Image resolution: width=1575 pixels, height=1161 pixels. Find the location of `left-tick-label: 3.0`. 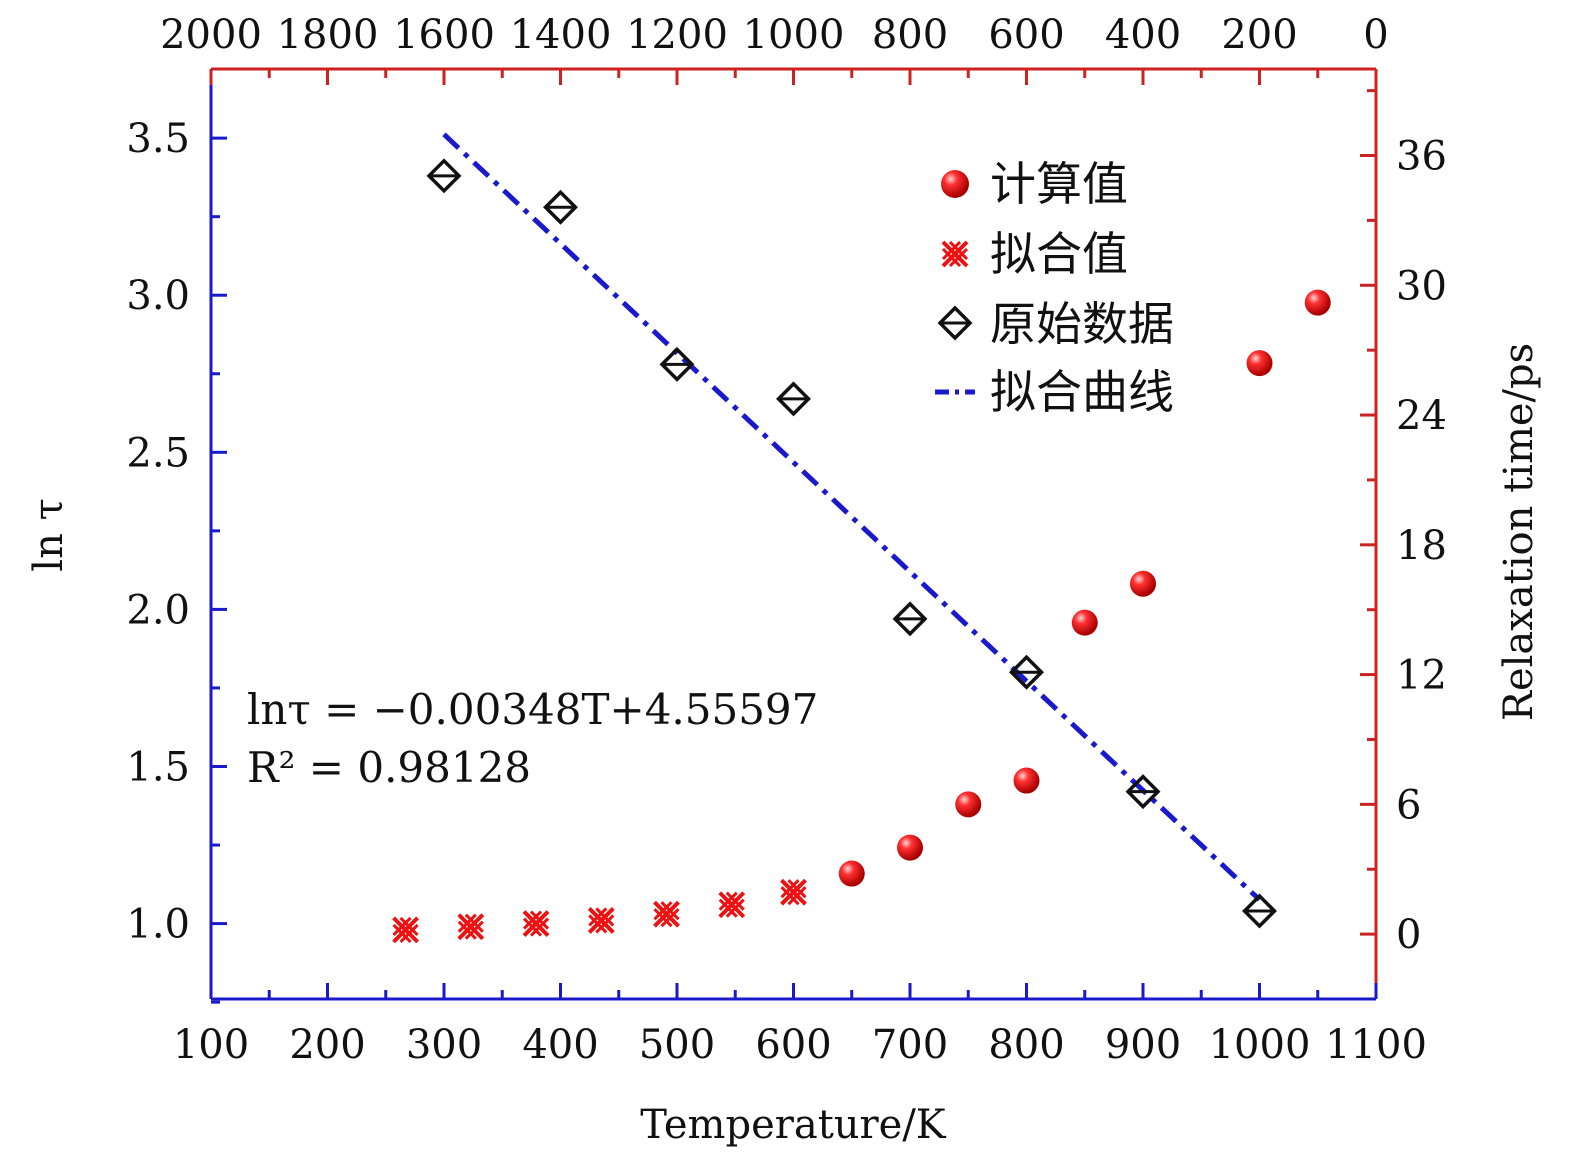

left-tick-label: 3.0 is located at coordinates (158, 296).